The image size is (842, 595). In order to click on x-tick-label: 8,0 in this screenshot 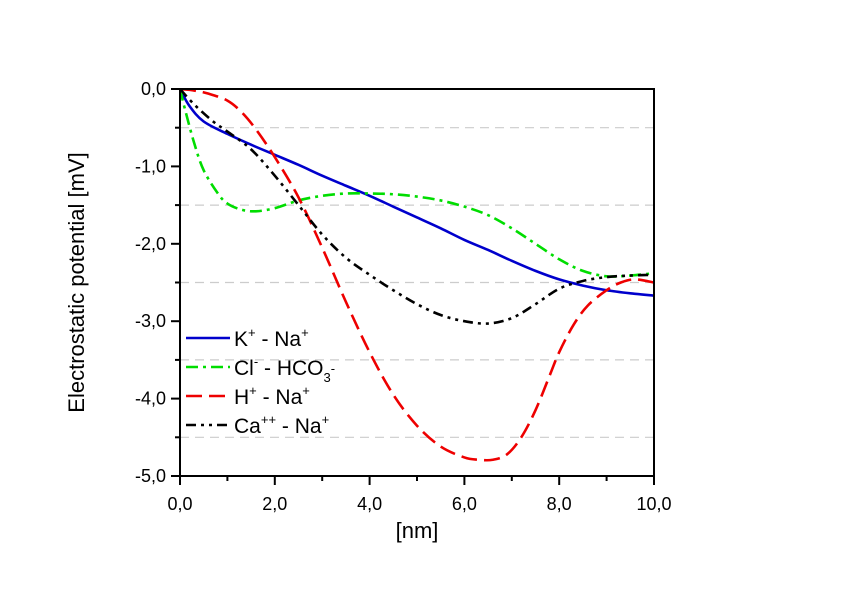, I will do `click(559, 504)`.